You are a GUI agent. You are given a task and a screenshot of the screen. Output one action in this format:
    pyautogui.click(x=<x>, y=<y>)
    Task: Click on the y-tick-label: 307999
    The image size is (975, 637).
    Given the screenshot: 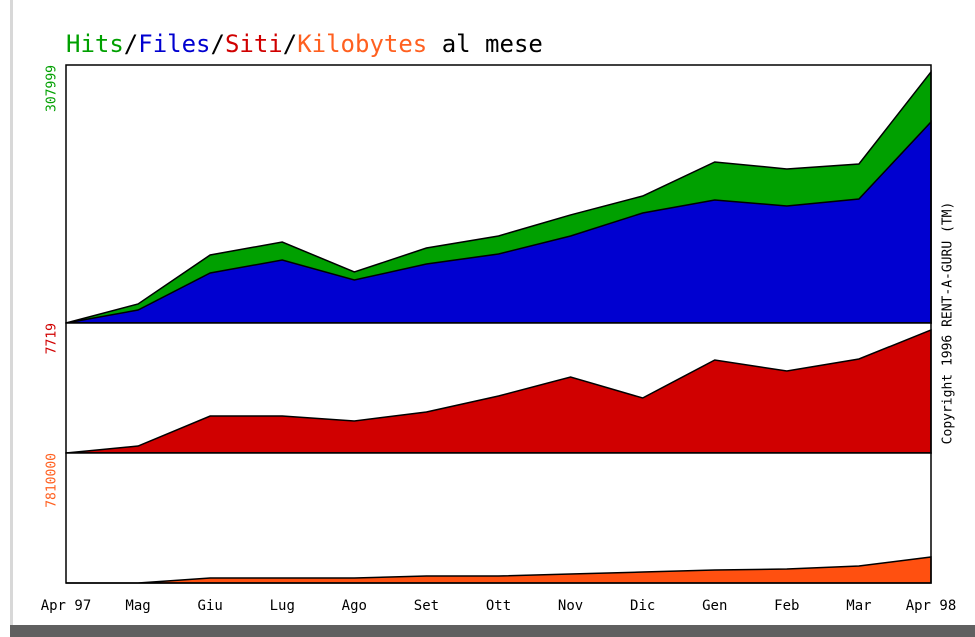 What is the action you would take?
    pyautogui.click(x=52, y=88)
    